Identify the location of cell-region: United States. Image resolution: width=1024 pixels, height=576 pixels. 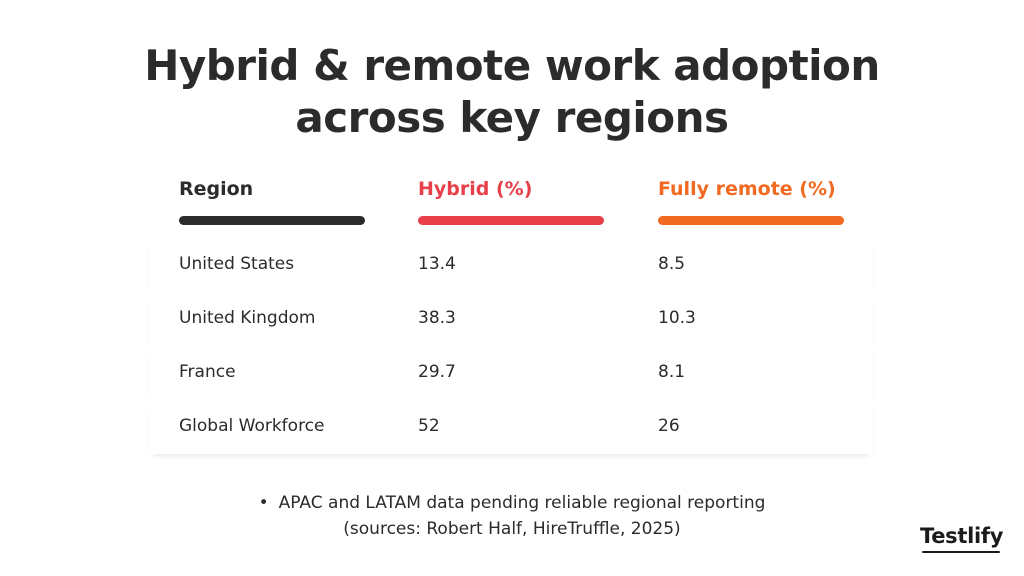
(237, 264).